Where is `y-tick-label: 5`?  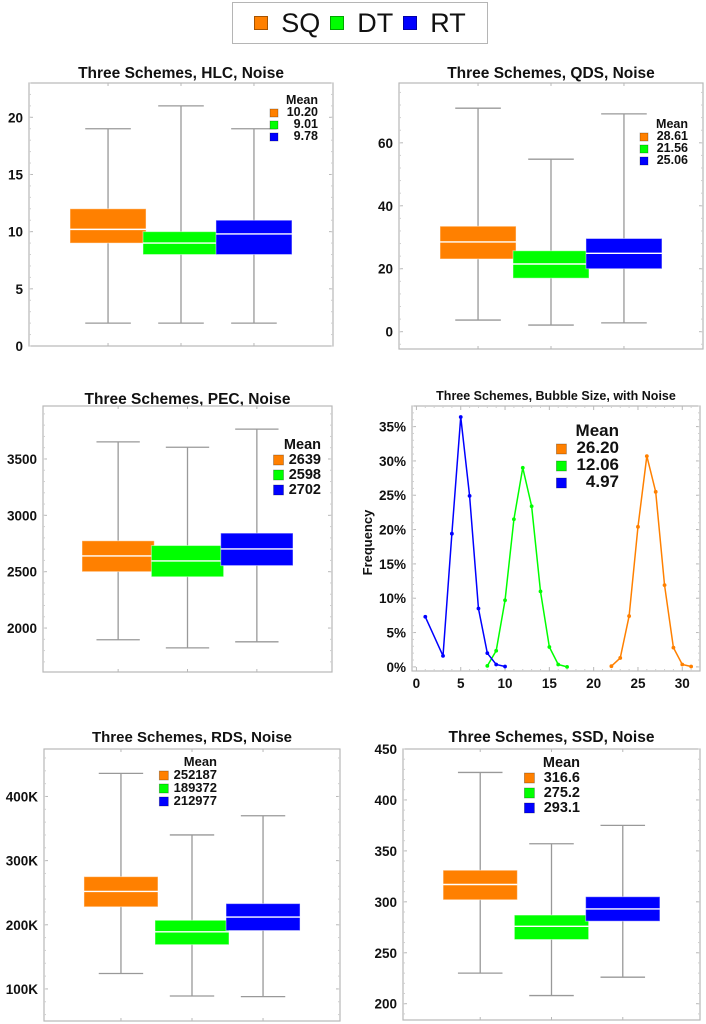
y-tick-label: 5 is located at coordinates (19, 289).